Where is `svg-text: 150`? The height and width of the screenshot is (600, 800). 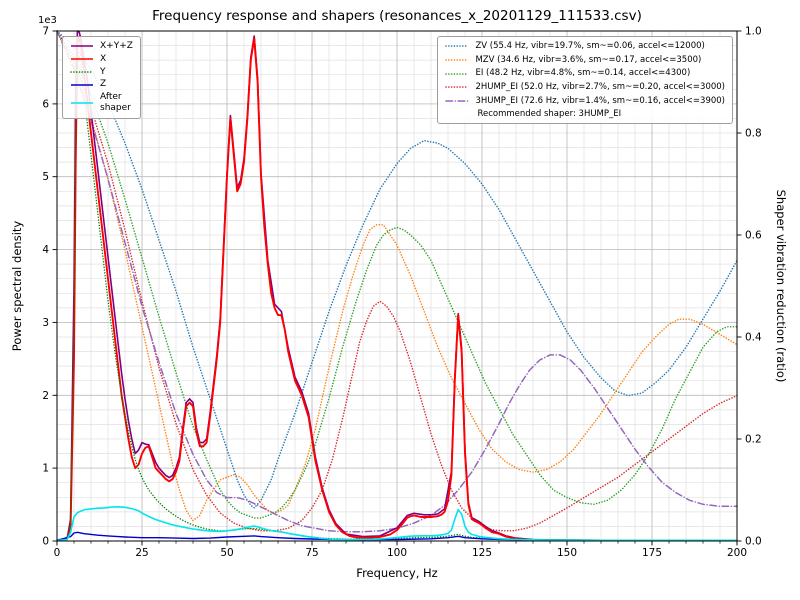 svg-text: 150 is located at coordinates (567, 553).